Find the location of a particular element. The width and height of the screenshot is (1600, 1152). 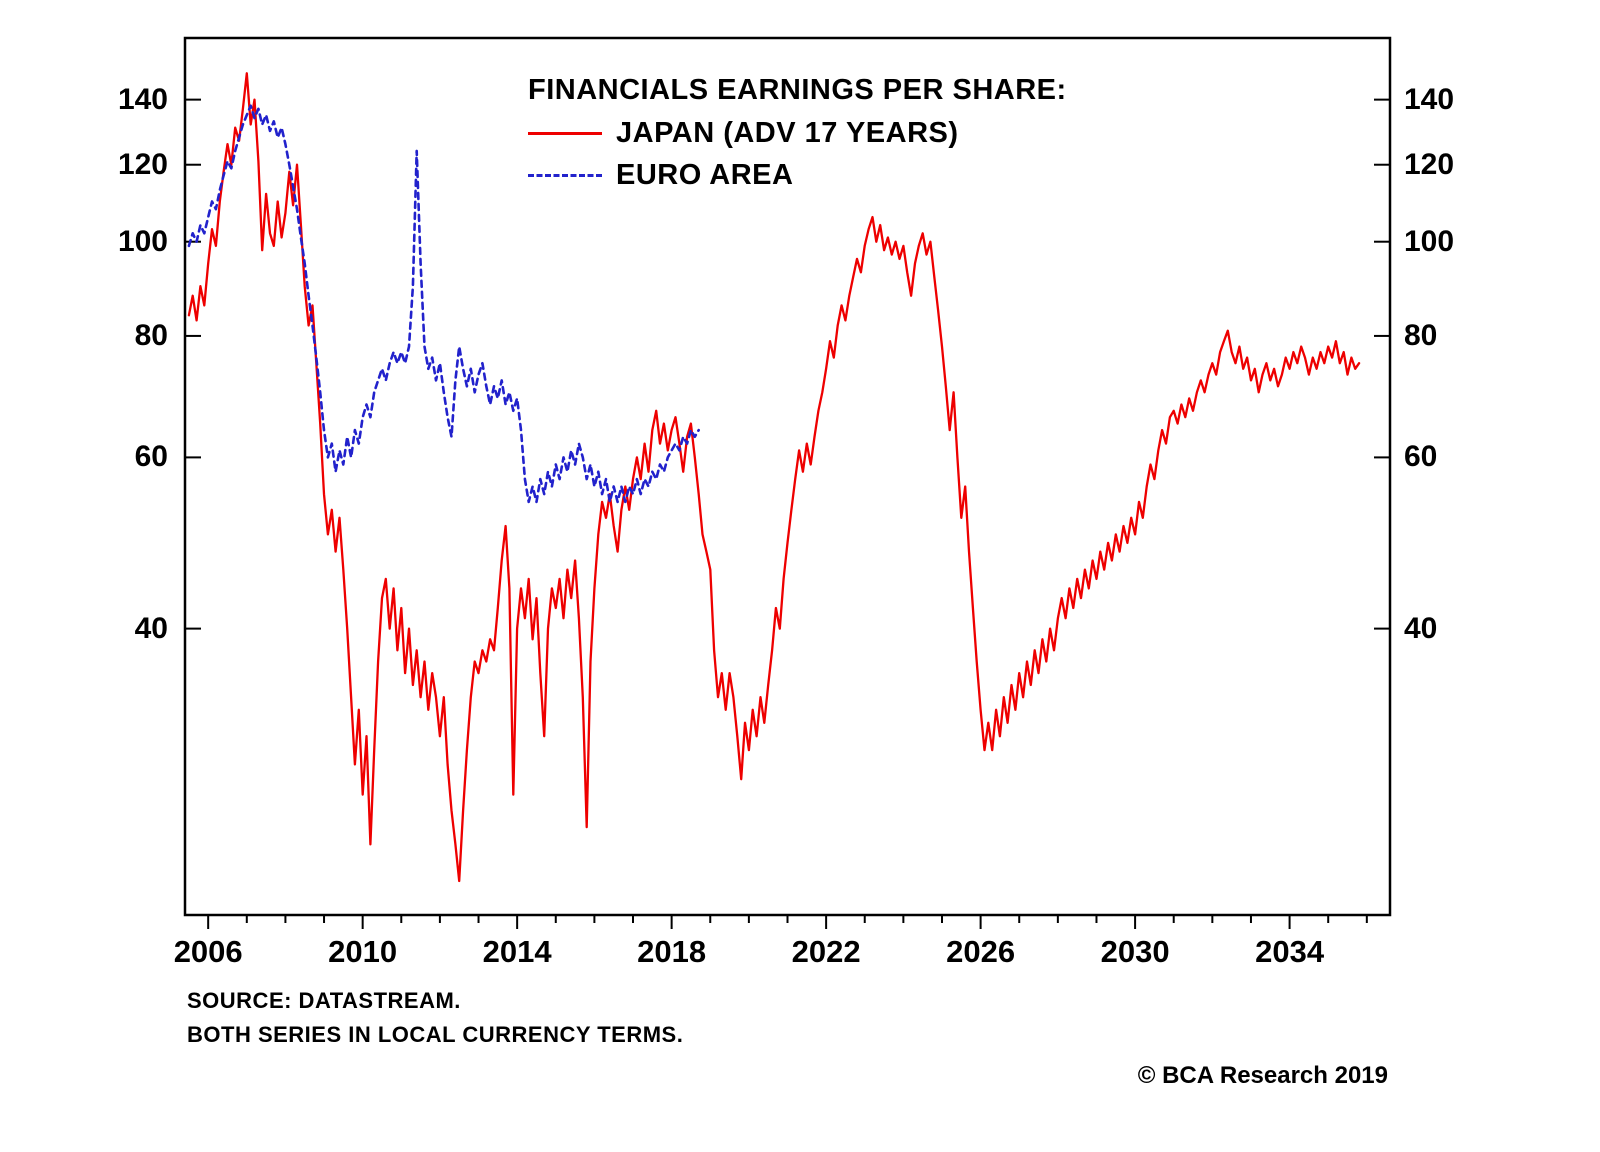

y-axis-tick-label-left: 140 is located at coordinates (142, 99).